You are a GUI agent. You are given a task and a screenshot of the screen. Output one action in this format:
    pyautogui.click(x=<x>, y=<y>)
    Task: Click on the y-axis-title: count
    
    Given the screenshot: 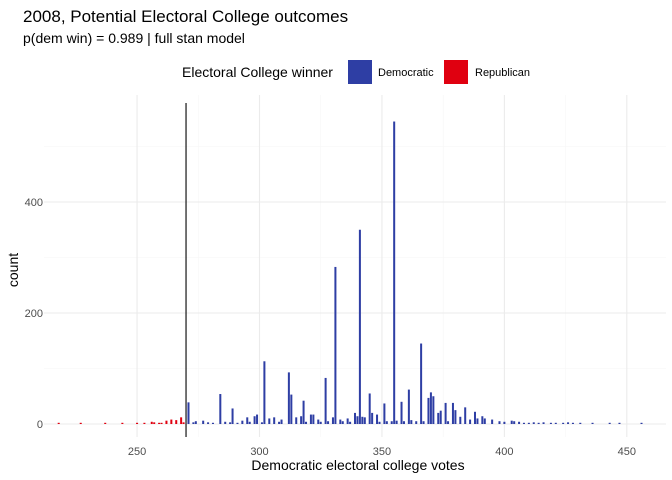 What is the action you would take?
    pyautogui.click(x=13, y=270)
    